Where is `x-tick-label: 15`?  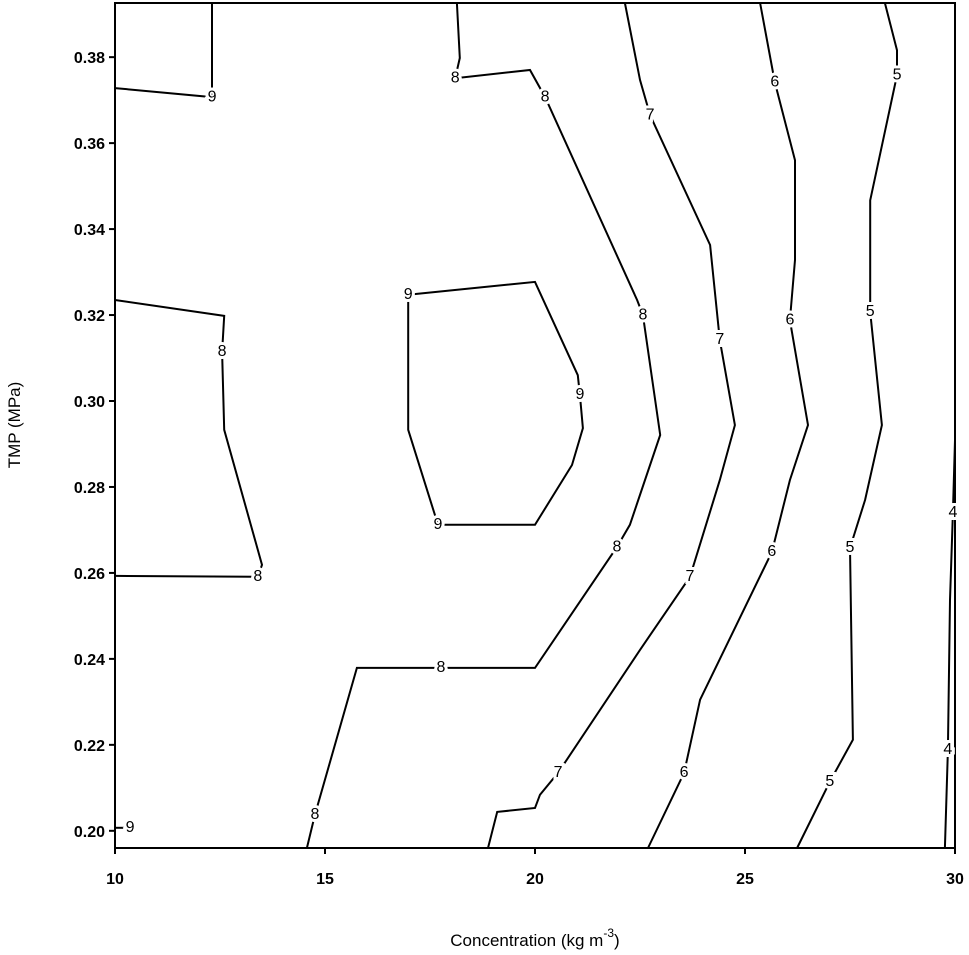 x-tick-label: 15 is located at coordinates (325, 879).